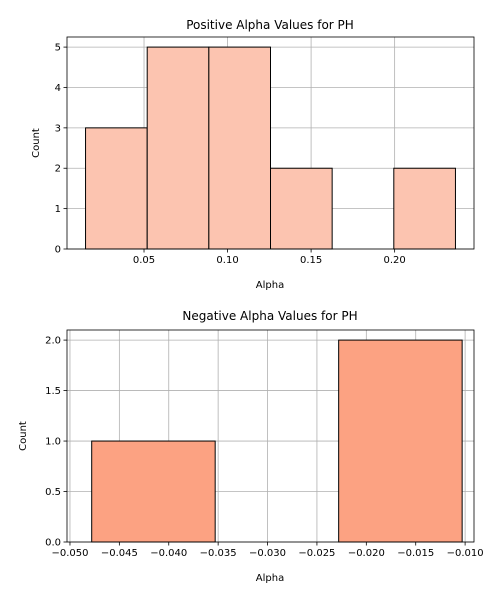 The image size is (500, 600). Describe the element at coordinates (53, 442) in the screenshot. I see `y-tick-label: 1.0` at that location.